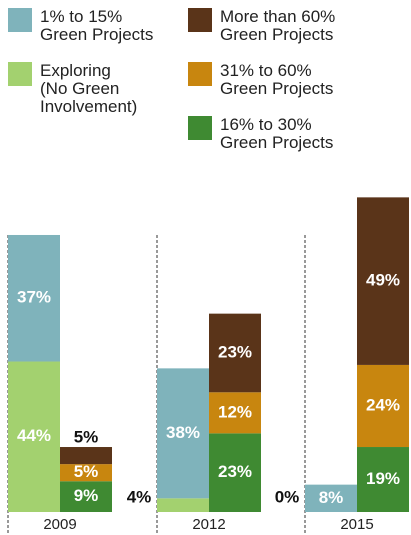 This screenshot has height=535, width=411. Describe the element at coordinates (287, 496) in the screenshot. I see `data-label: 0%` at that location.